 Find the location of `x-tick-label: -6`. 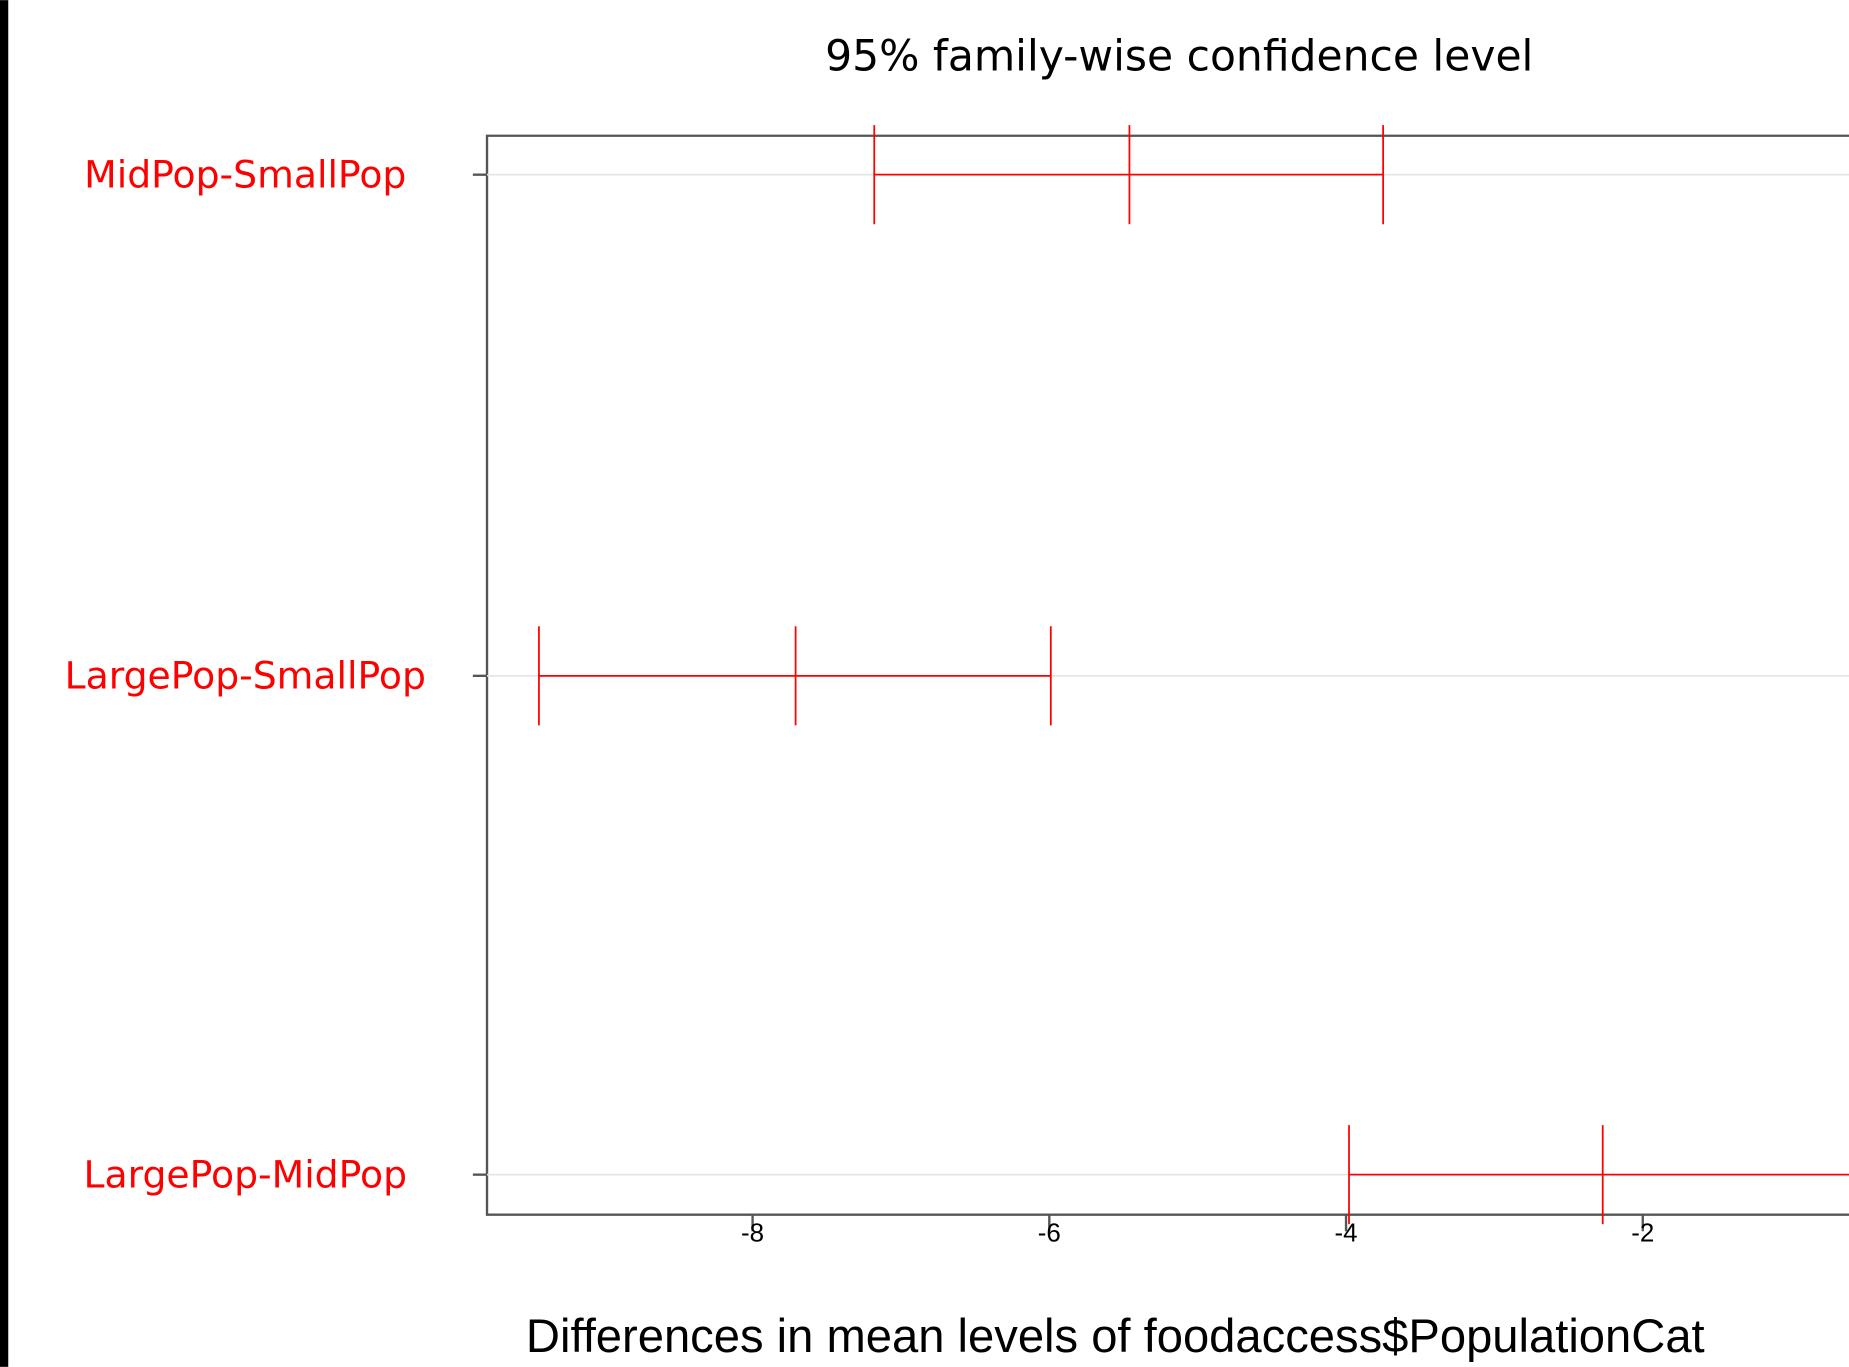

x-tick-label: -6 is located at coordinates (1049, 1234).